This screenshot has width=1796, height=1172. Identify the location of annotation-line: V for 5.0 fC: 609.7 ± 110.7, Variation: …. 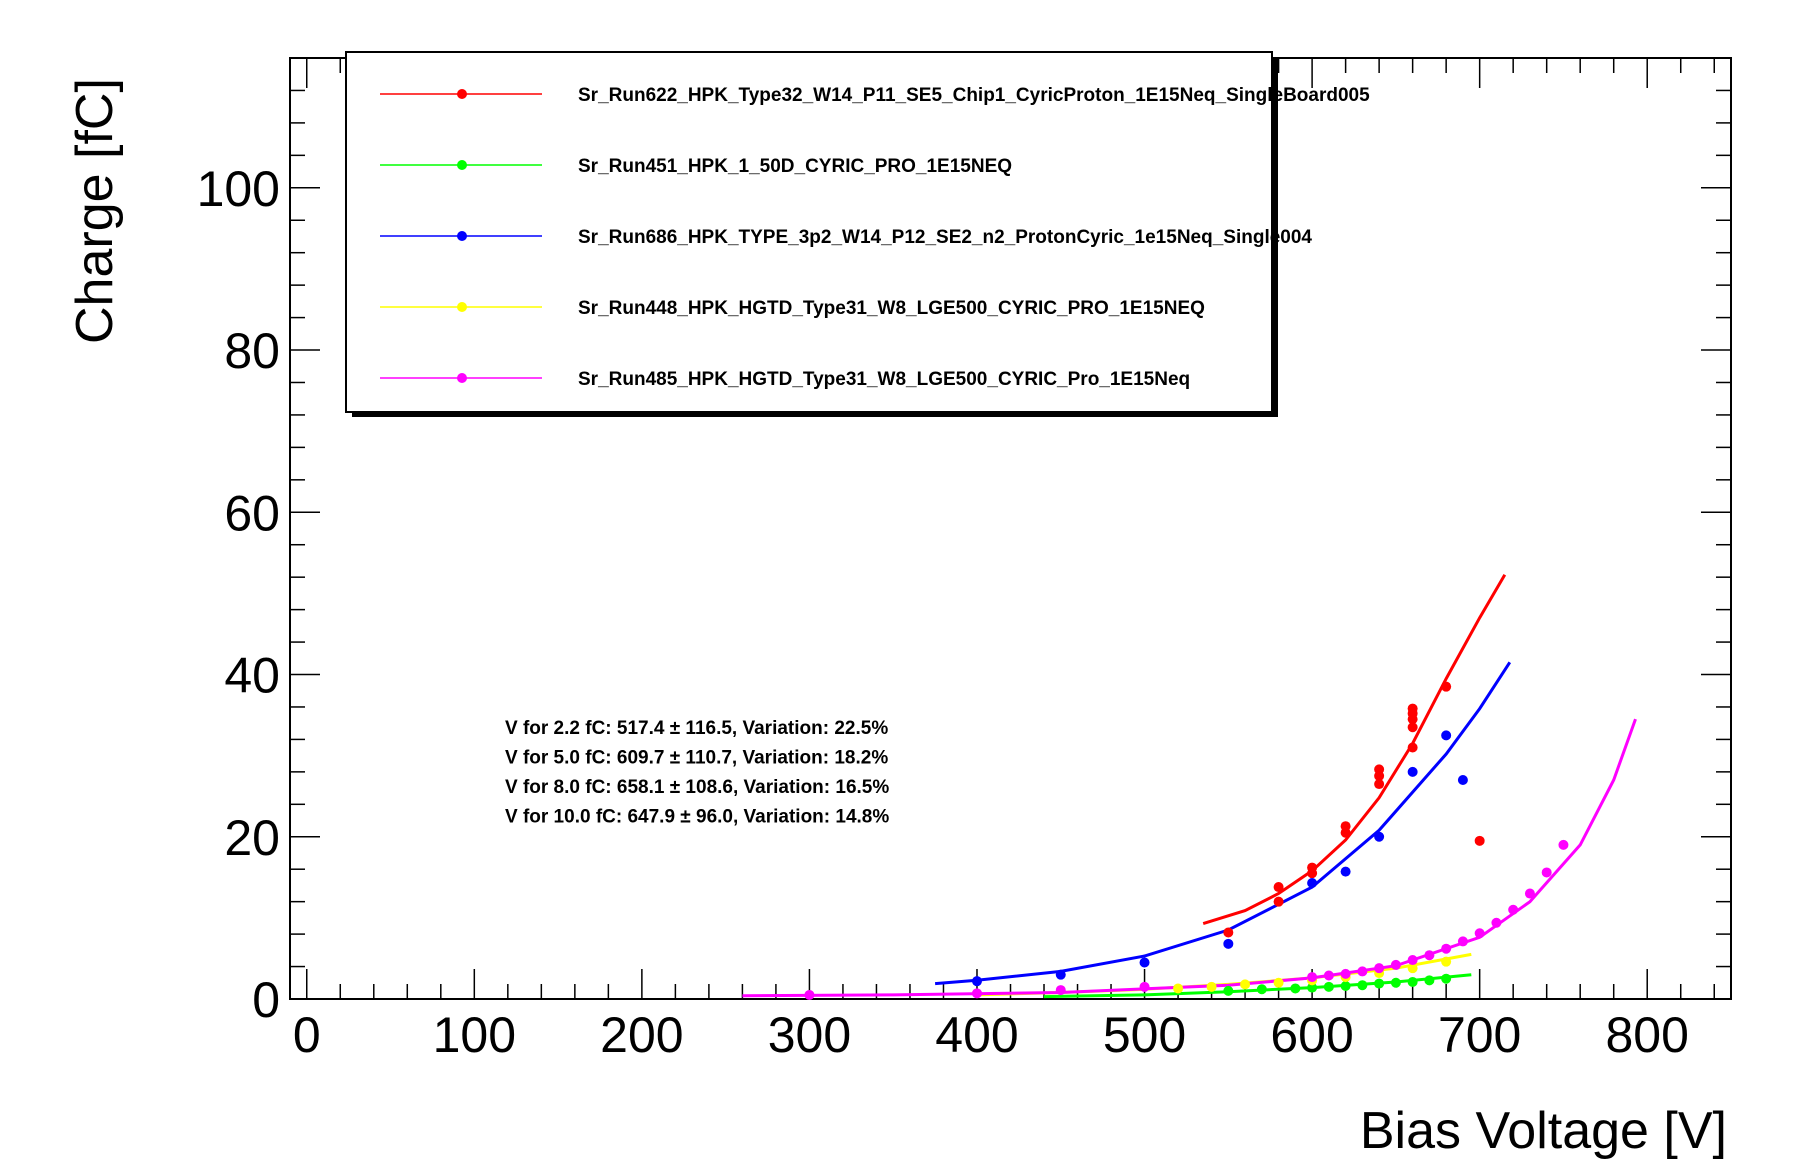
(696, 758).